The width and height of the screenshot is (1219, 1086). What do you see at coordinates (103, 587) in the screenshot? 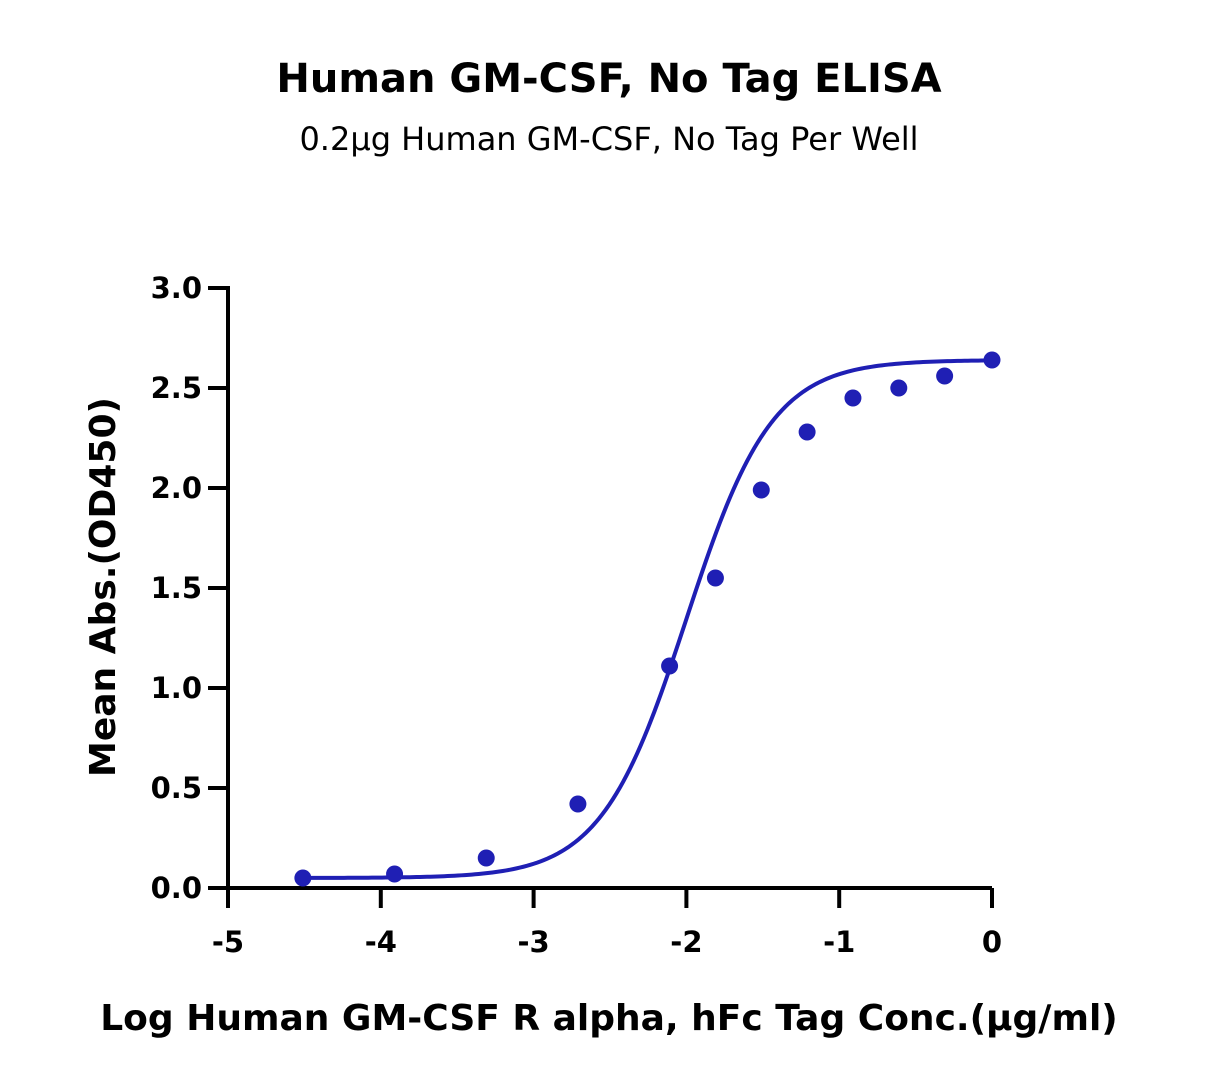
I see `y-axis-title: Mean Abs.(OD450)` at bounding box center [103, 587].